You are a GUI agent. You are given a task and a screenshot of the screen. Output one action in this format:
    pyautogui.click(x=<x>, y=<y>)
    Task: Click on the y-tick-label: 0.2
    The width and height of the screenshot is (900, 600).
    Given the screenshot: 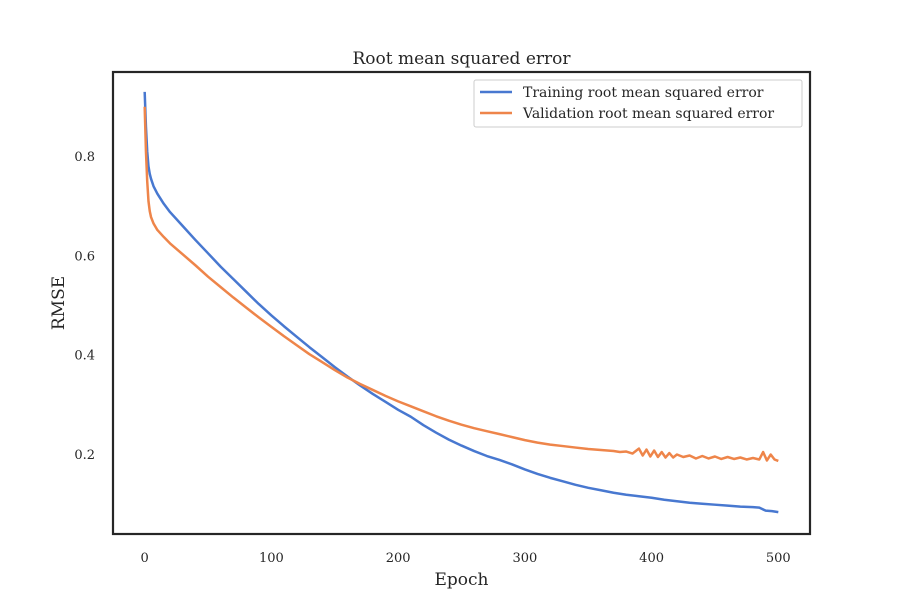 What is the action you would take?
    pyautogui.click(x=84, y=455)
    